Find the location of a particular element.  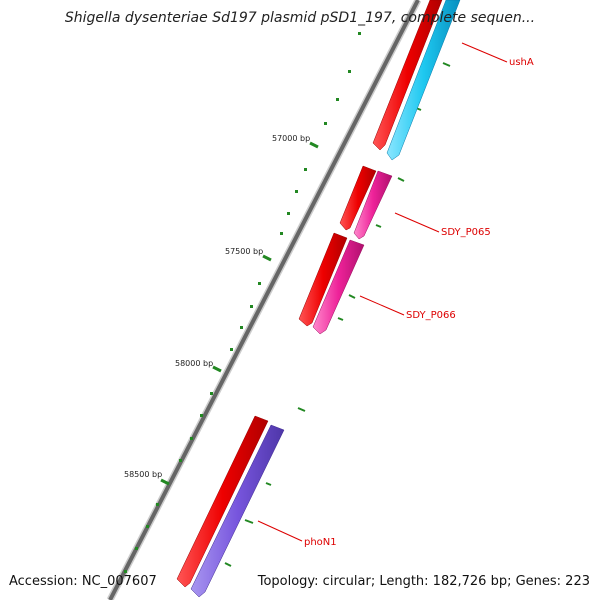

tick-58000: 58000 bp is located at coordinates (198, 366).